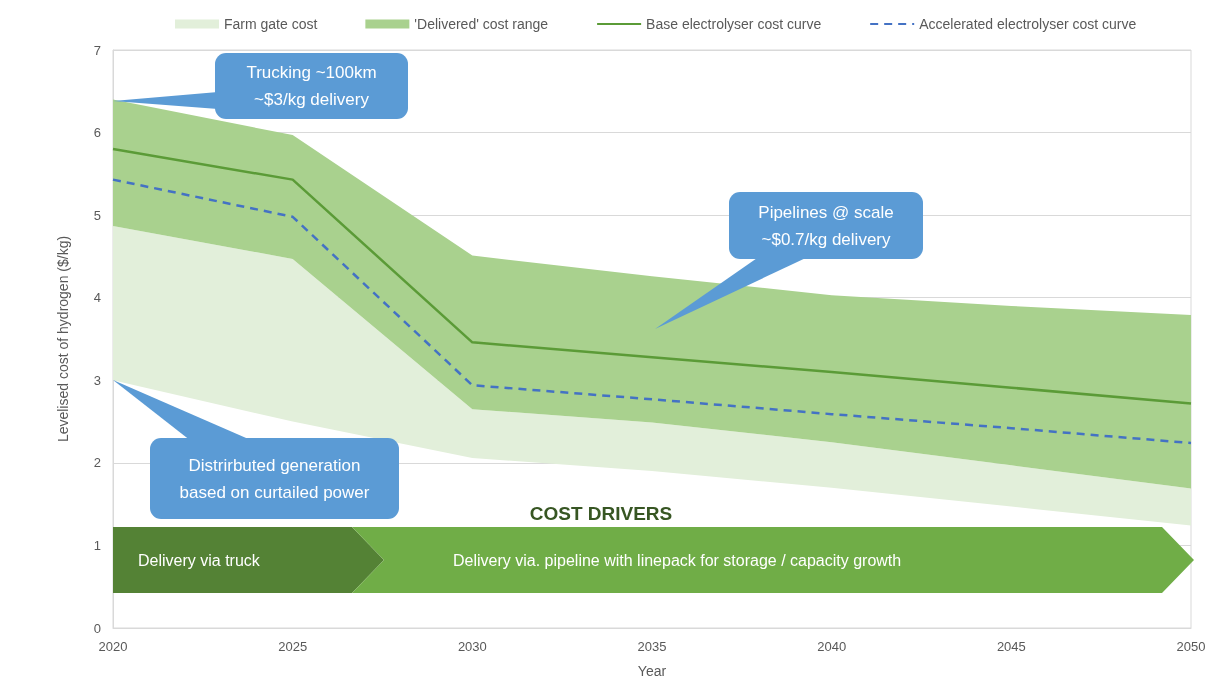 The height and width of the screenshot is (683, 1209). What do you see at coordinates (652, 646) in the screenshot?
I see `x-tick-label: 2035` at bounding box center [652, 646].